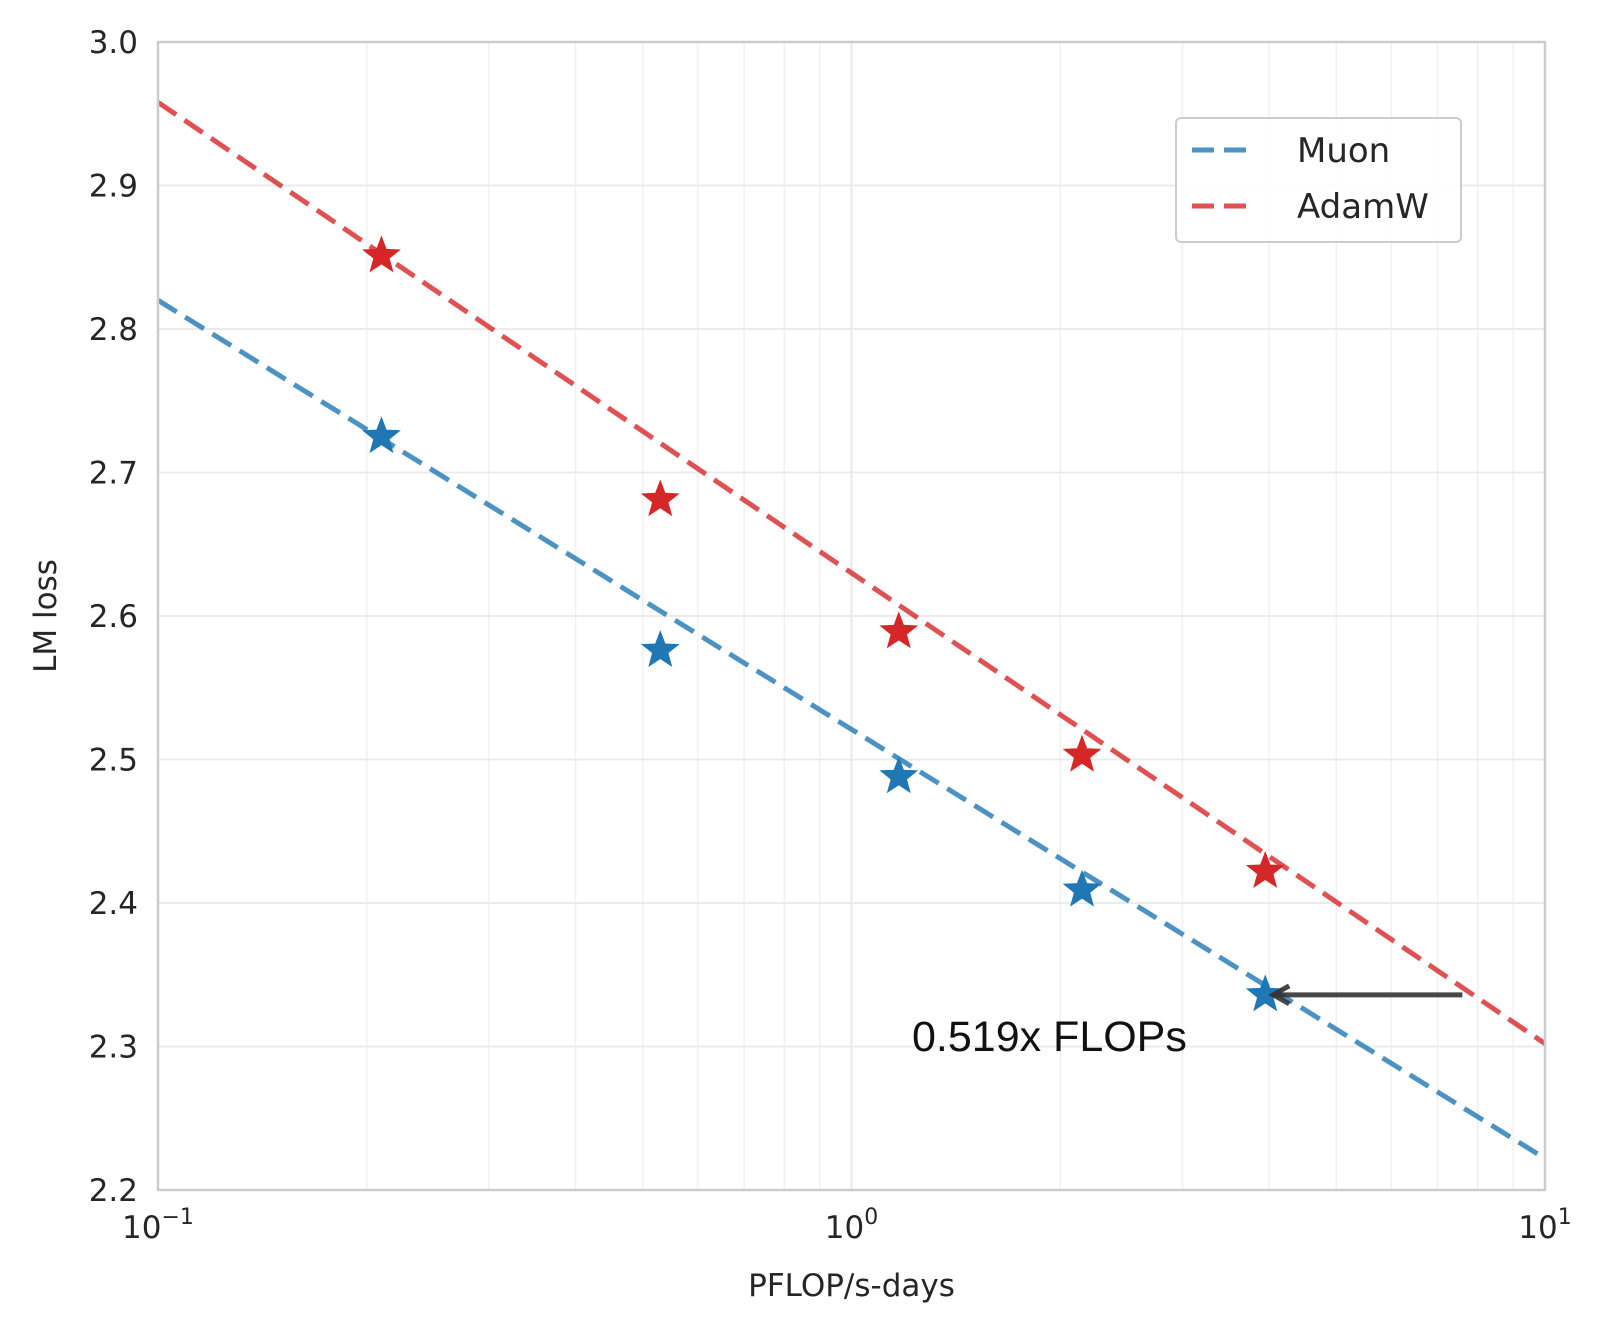 The image size is (1600, 1330). I want to click on legend-box, so click(1318, 180).